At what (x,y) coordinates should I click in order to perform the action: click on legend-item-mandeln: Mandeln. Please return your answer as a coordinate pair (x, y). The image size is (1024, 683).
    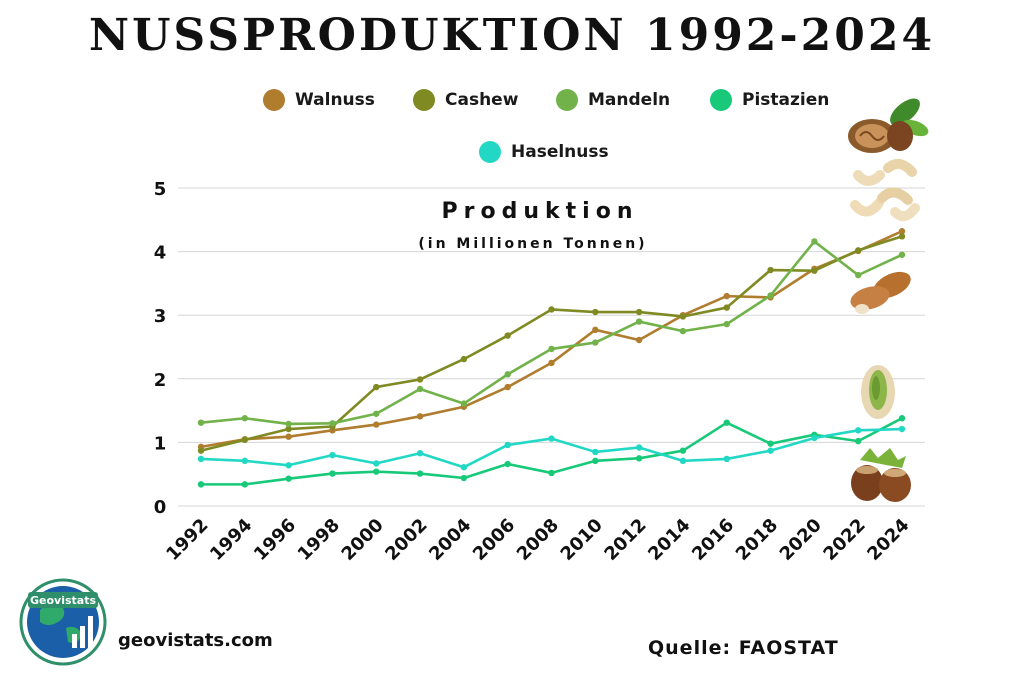
    Looking at the image, I should click on (613, 100).